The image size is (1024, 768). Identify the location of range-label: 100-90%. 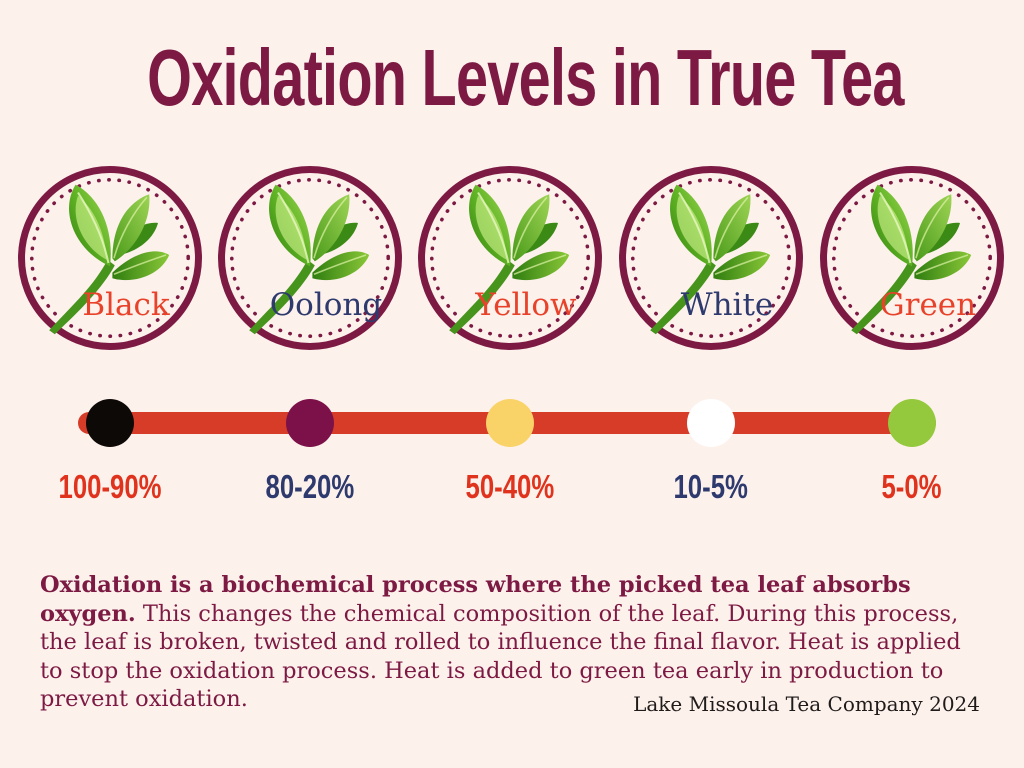
(110, 486).